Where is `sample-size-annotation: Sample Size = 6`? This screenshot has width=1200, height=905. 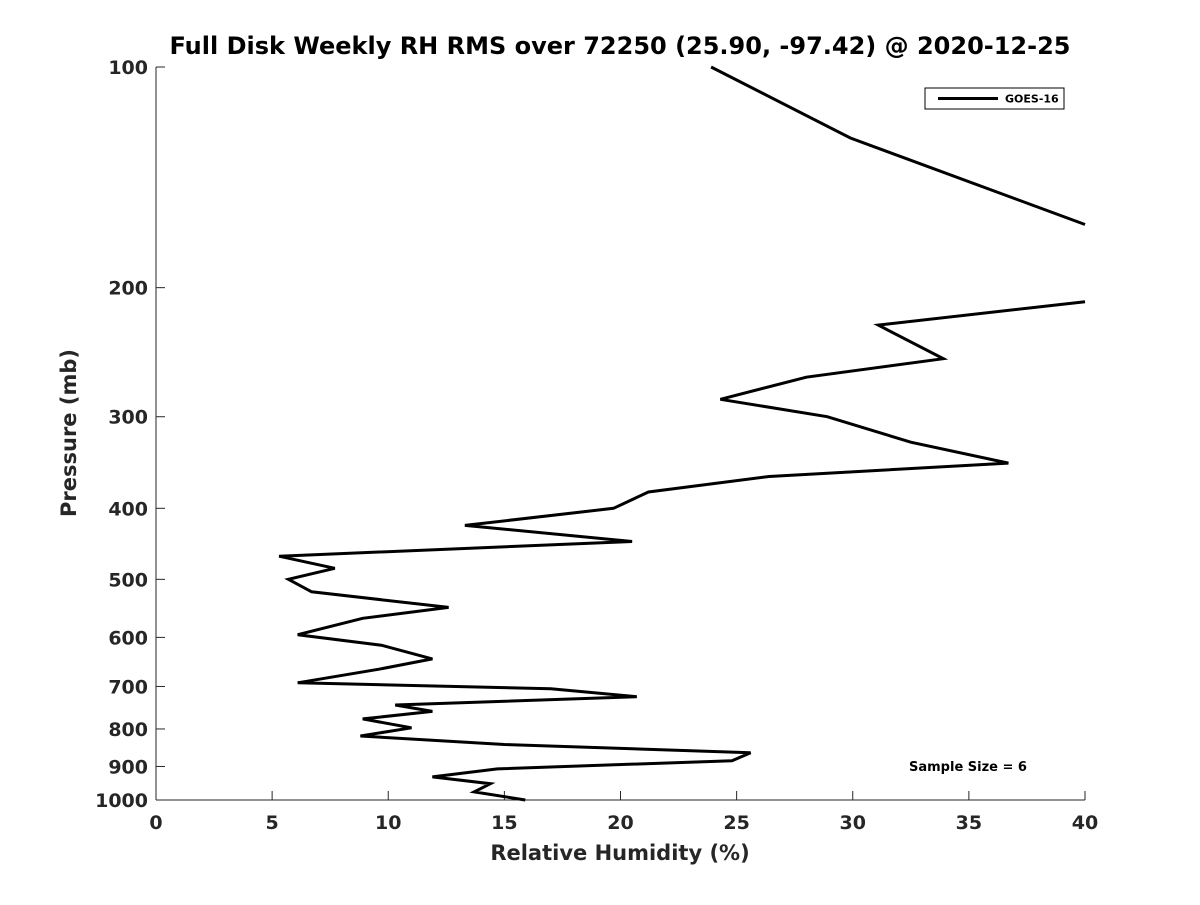 sample-size-annotation: Sample Size = 6 is located at coordinates (968, 767).